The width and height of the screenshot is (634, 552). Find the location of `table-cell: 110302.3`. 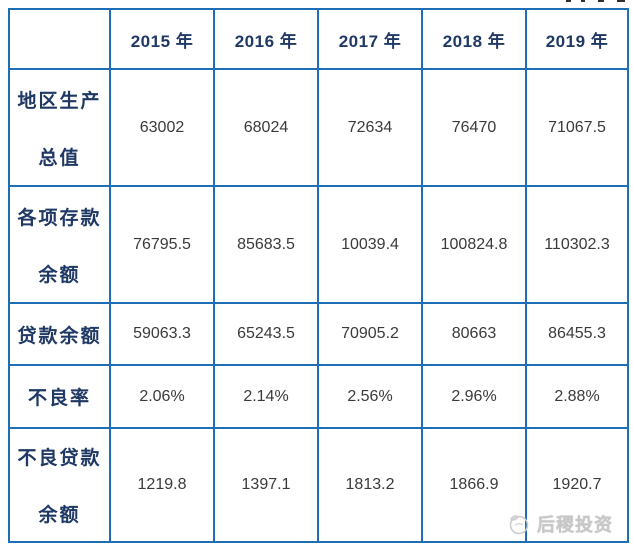

table-cell: 110302.3 is located at coordinates (577, 244).